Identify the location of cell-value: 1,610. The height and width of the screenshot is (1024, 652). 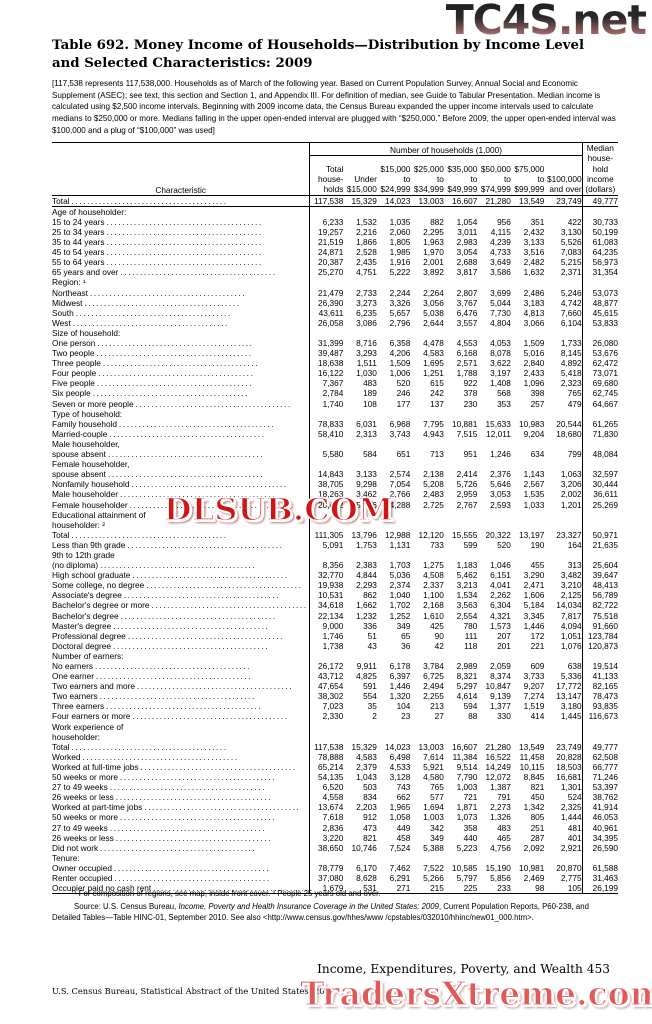
(433, 615).